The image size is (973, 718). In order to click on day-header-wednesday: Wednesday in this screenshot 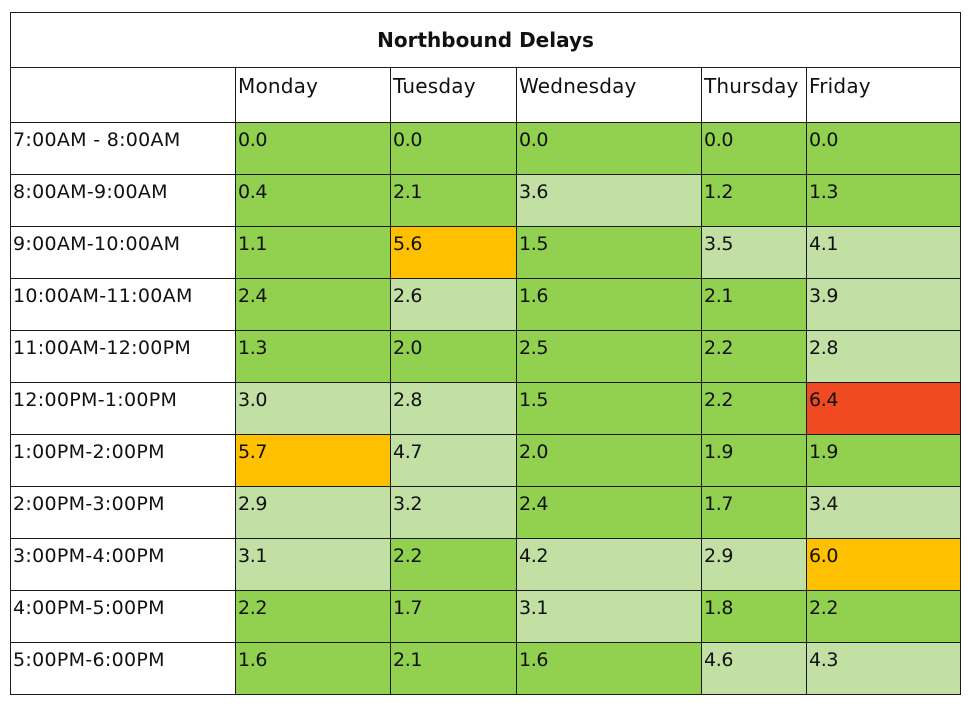, I will do `click(609, 95)`.